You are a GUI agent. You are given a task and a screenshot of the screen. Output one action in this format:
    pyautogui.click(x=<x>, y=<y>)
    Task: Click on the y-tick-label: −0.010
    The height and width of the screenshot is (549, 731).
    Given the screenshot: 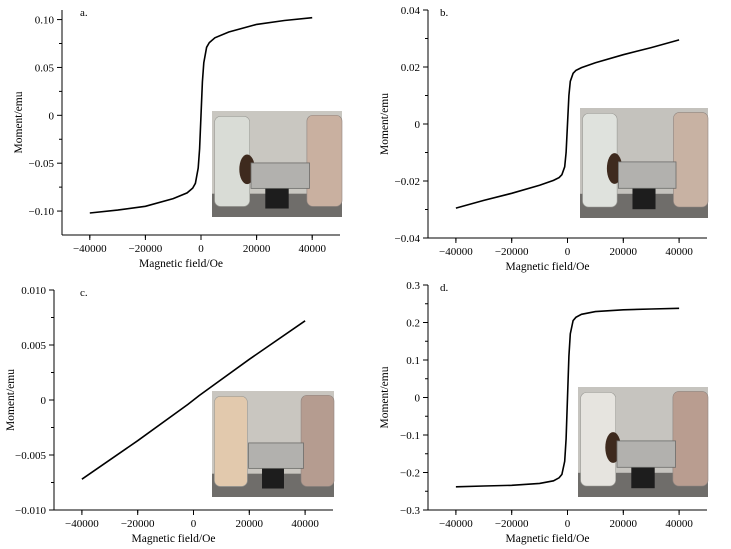 What is the action you would take?
    pyautogui.click(x=30, y=511)
    